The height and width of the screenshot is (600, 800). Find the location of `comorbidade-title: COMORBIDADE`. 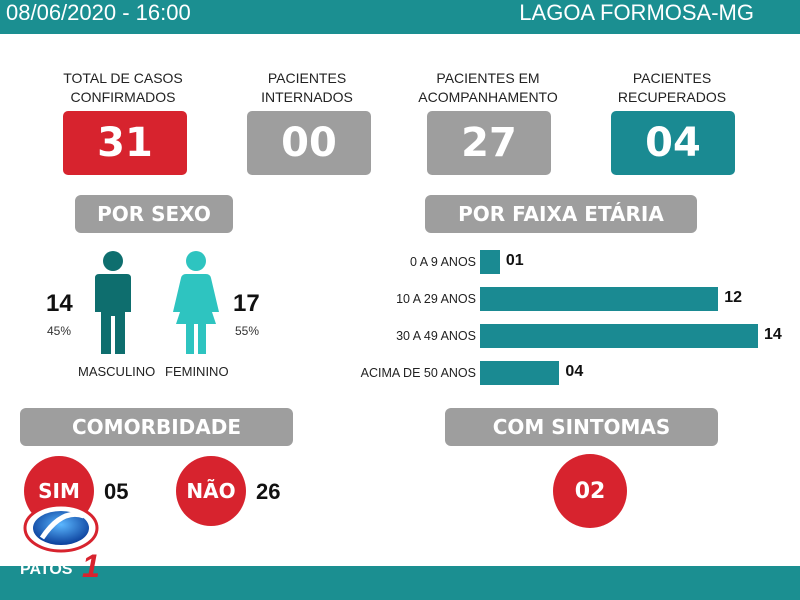

comorbidade-title: COMORBIDADE is located at coordinates (156, 427).